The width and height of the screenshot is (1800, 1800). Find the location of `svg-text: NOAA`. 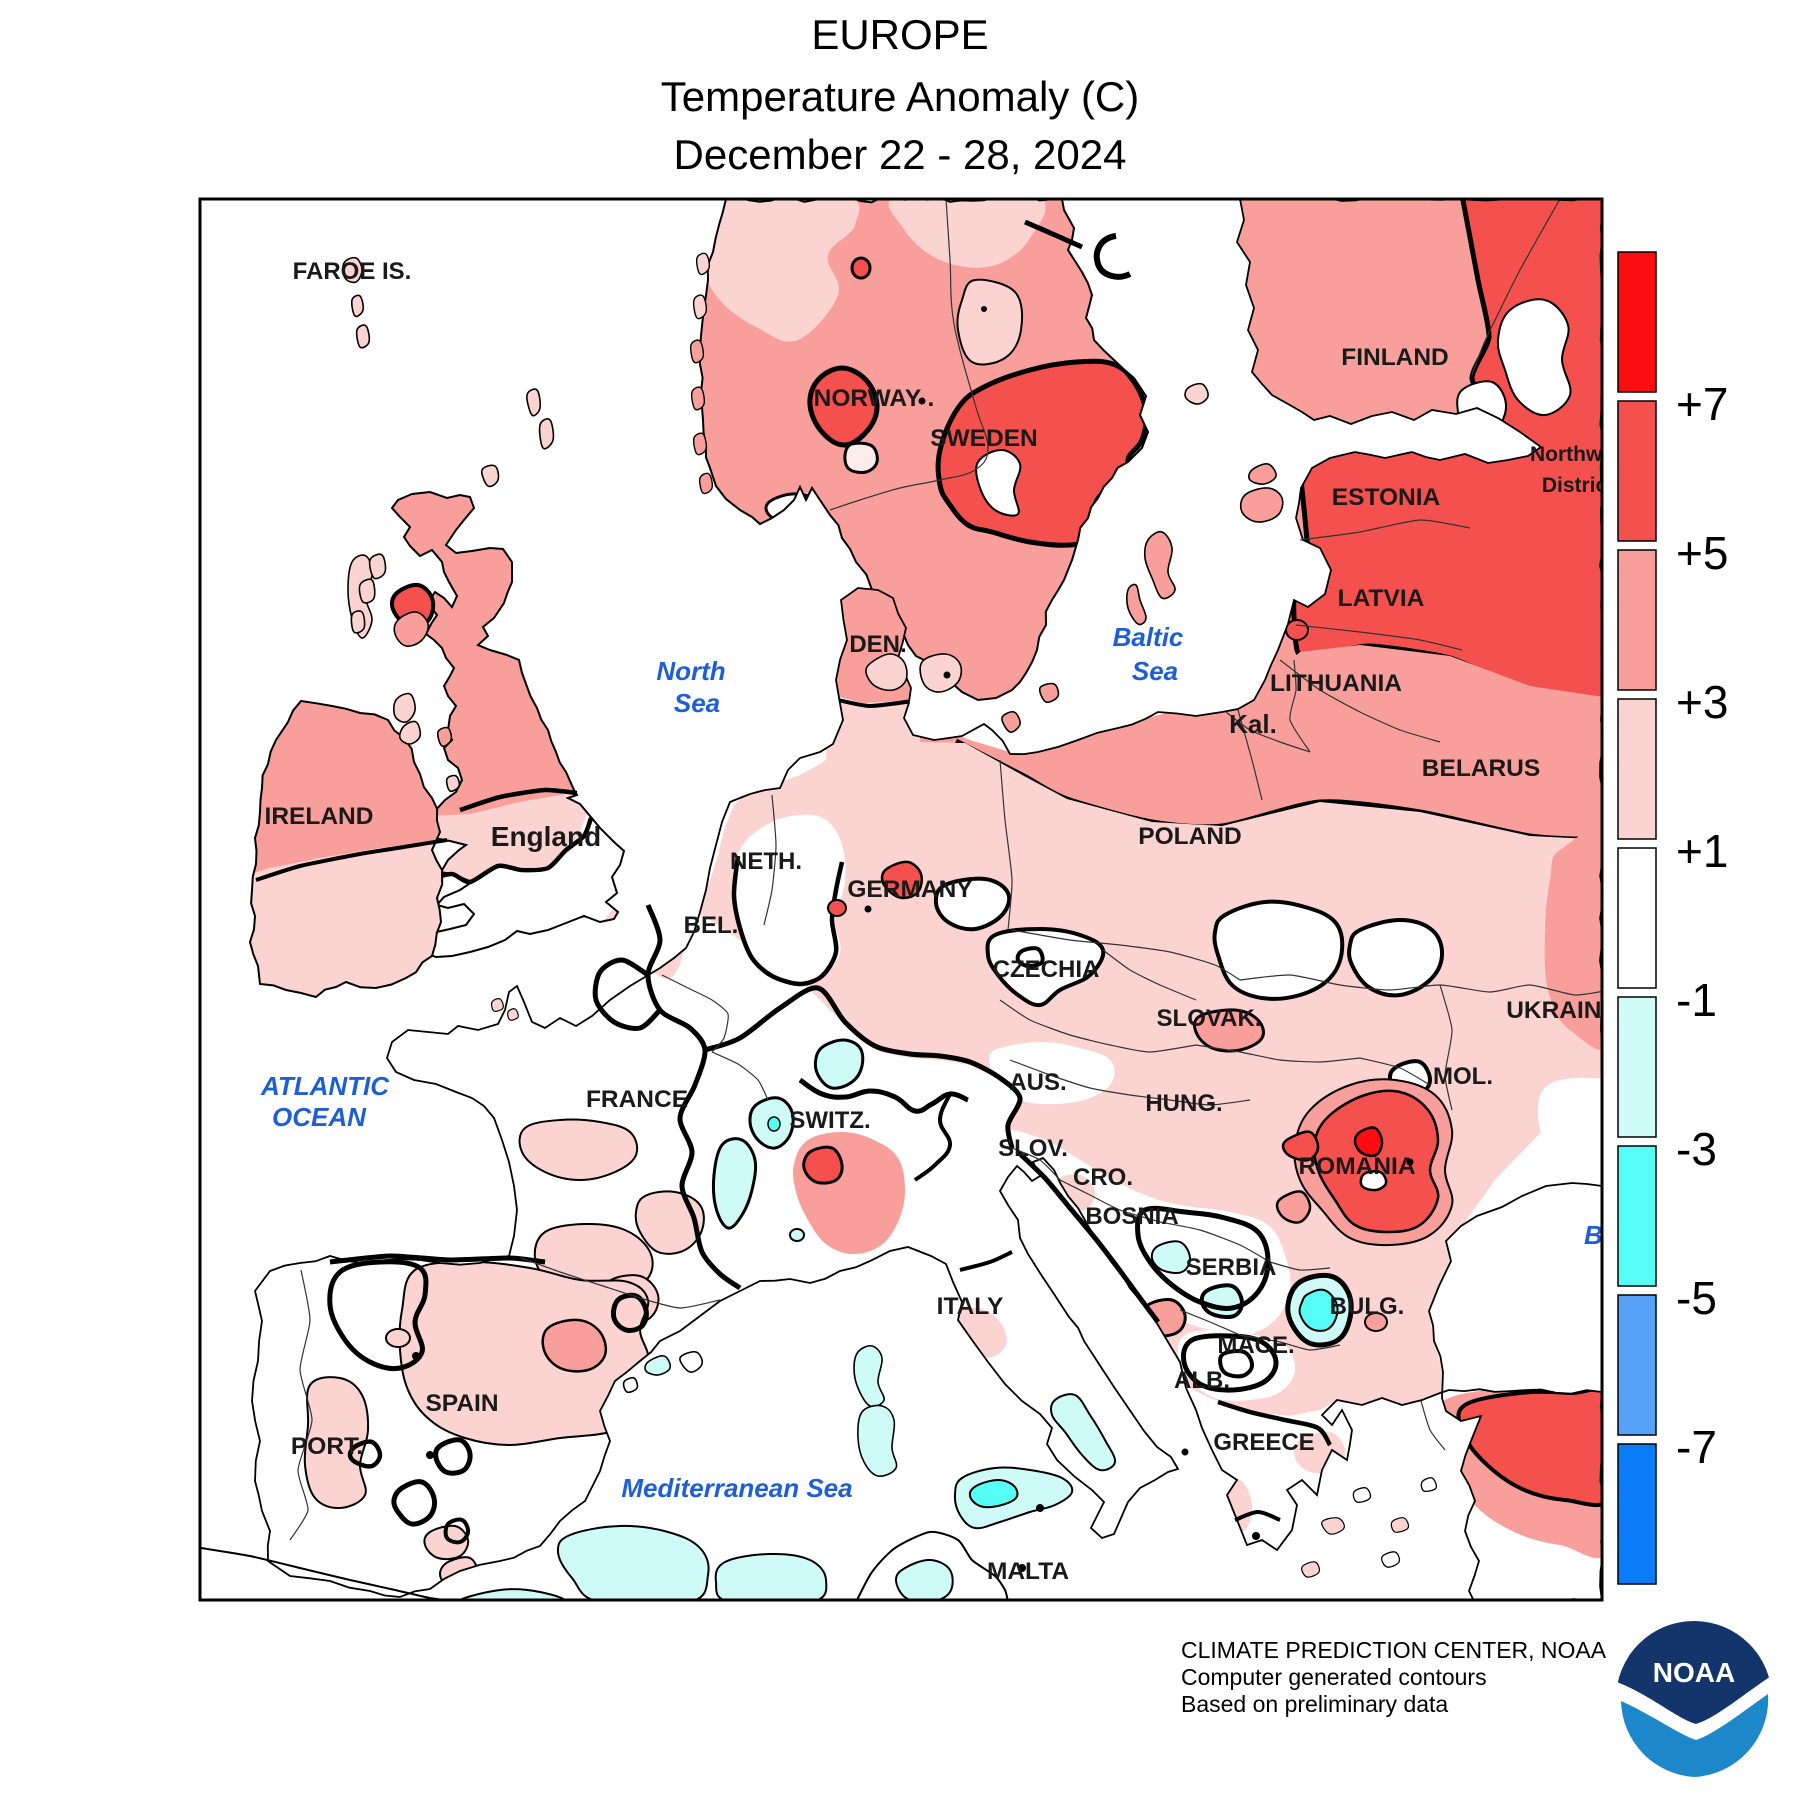

svg-text: NOAA is located at coordinates (1694, 1672).